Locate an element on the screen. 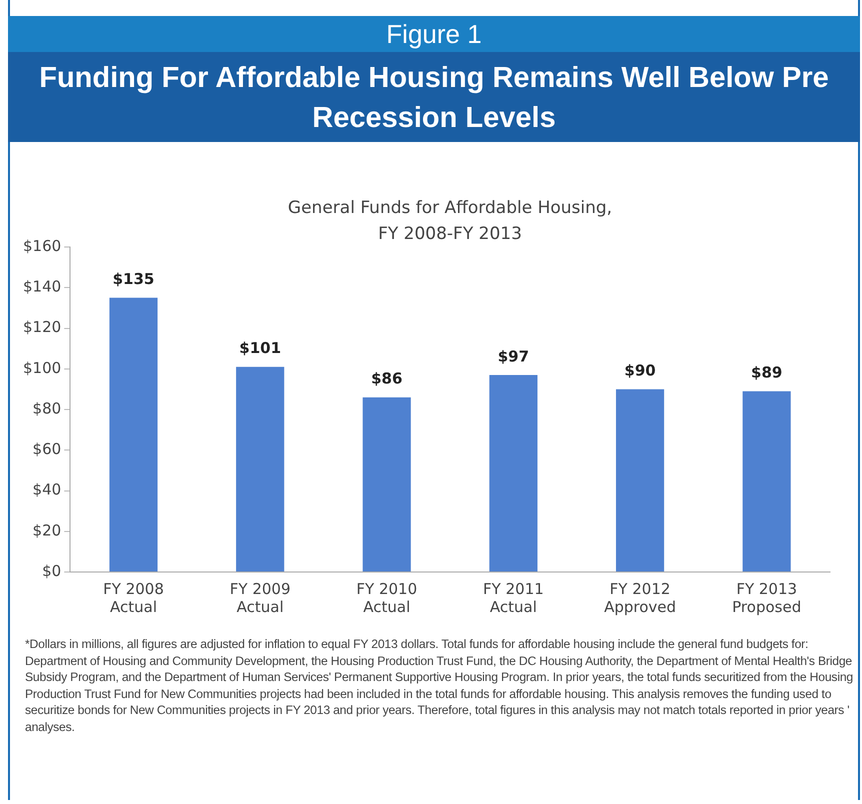 The height and width of the screenshot is (804, 862). x-tick-label: FY 2011 Actual is located at coordinates (513, 598).